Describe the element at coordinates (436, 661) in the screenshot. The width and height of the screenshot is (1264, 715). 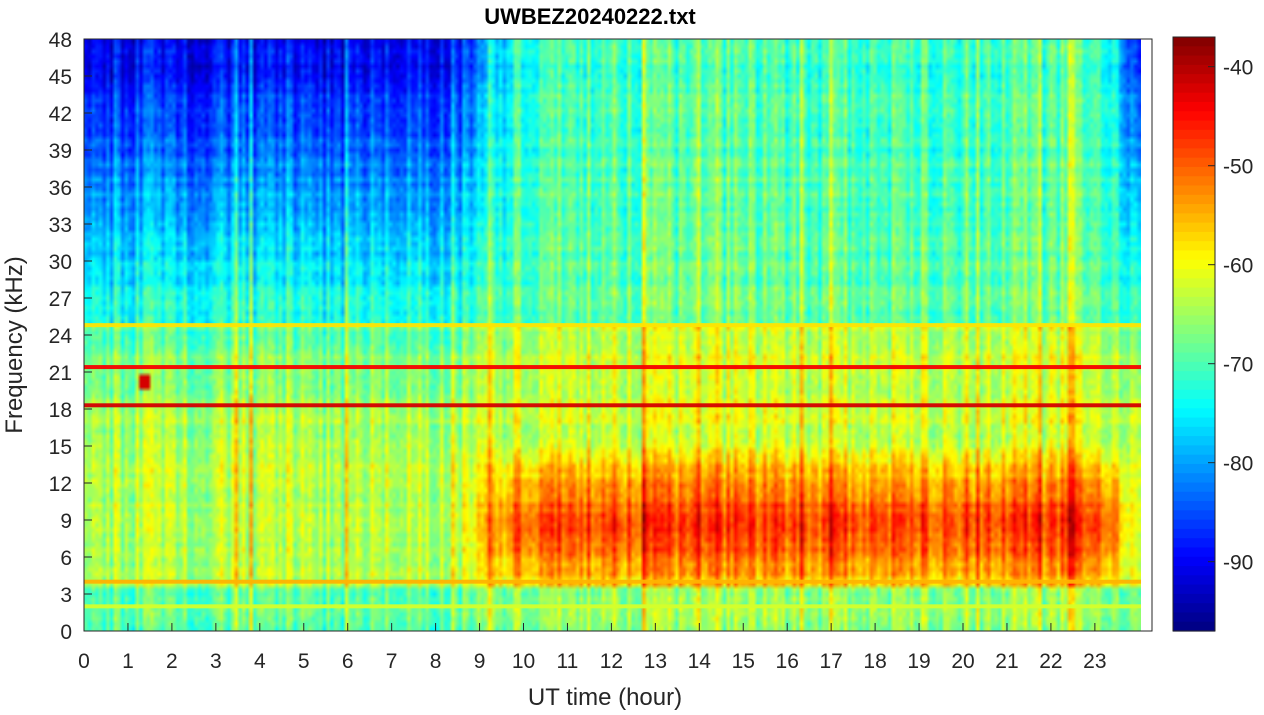
I see `x-tick-label: 8` at that location.